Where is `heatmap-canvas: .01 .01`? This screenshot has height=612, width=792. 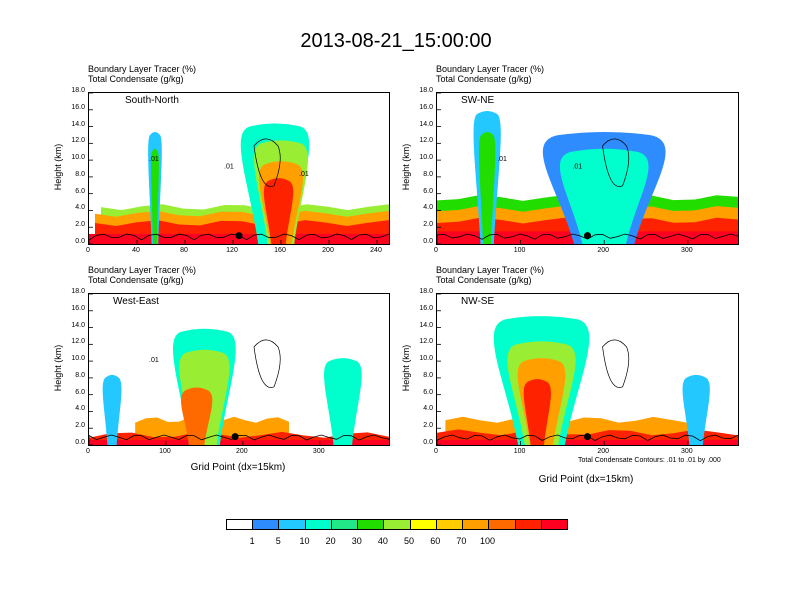
heatmap-canvas: .01 .01 is located at coordinates (587, 168).